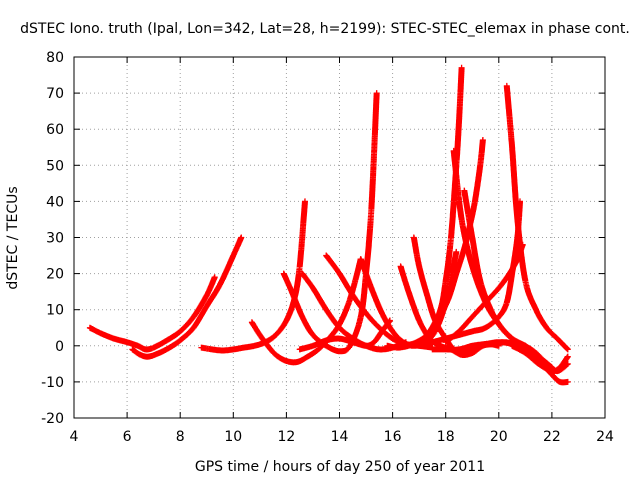 The image size is (640, 480). Describe the element at coordinates (393, 437) in the screenshot. I see `x-tick-label: 16` at that location.